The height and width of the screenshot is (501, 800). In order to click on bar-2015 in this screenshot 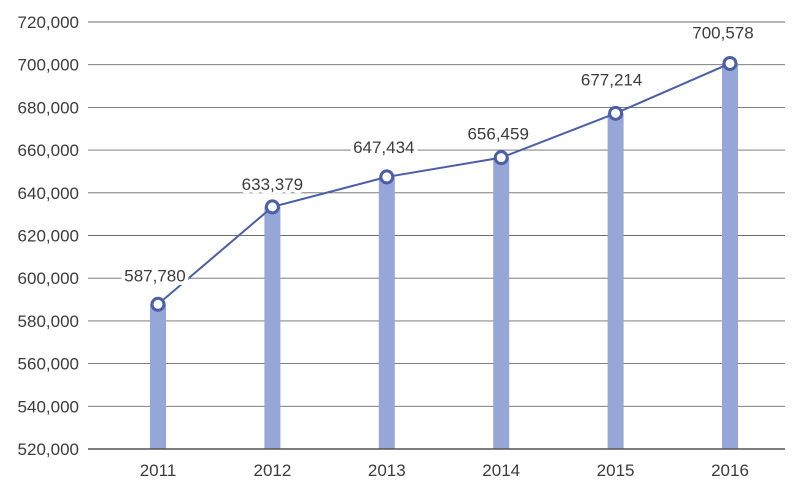, I will do `click(615, 281)`.